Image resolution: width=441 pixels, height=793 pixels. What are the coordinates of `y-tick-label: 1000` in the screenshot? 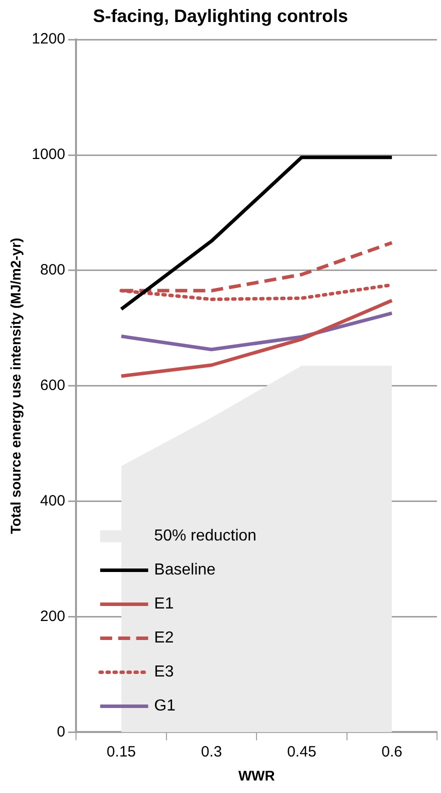 It's located at (49, 155).